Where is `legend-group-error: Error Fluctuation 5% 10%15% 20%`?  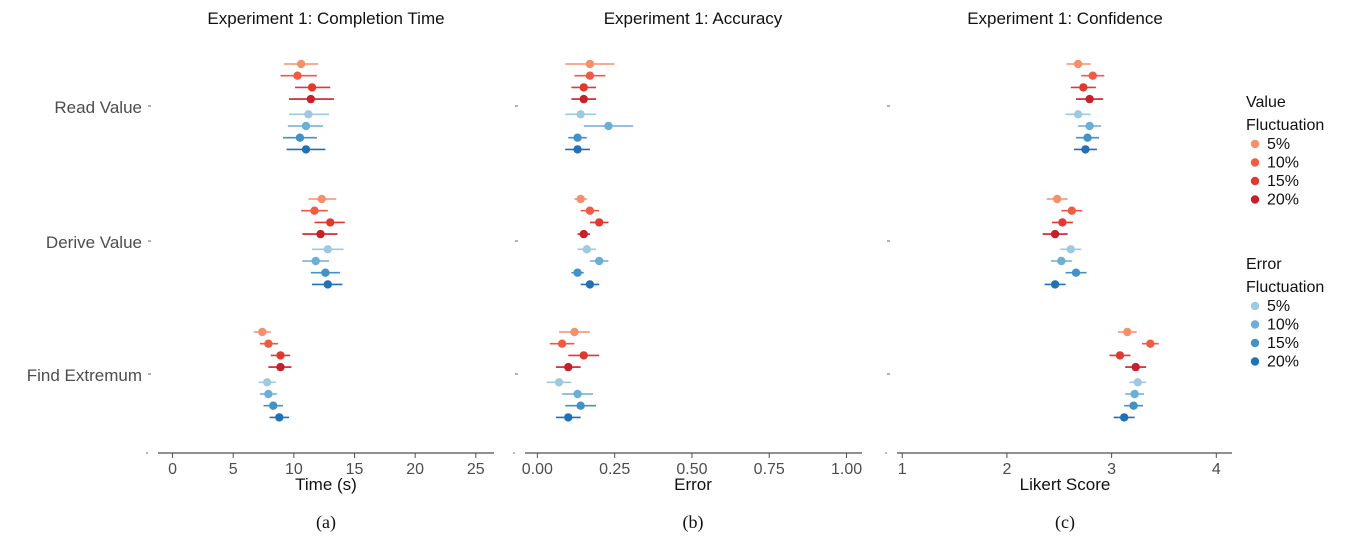
legend-group-error: Error Fluctuation 5% 10%15% 20% is located at coordinates (1285, 313).